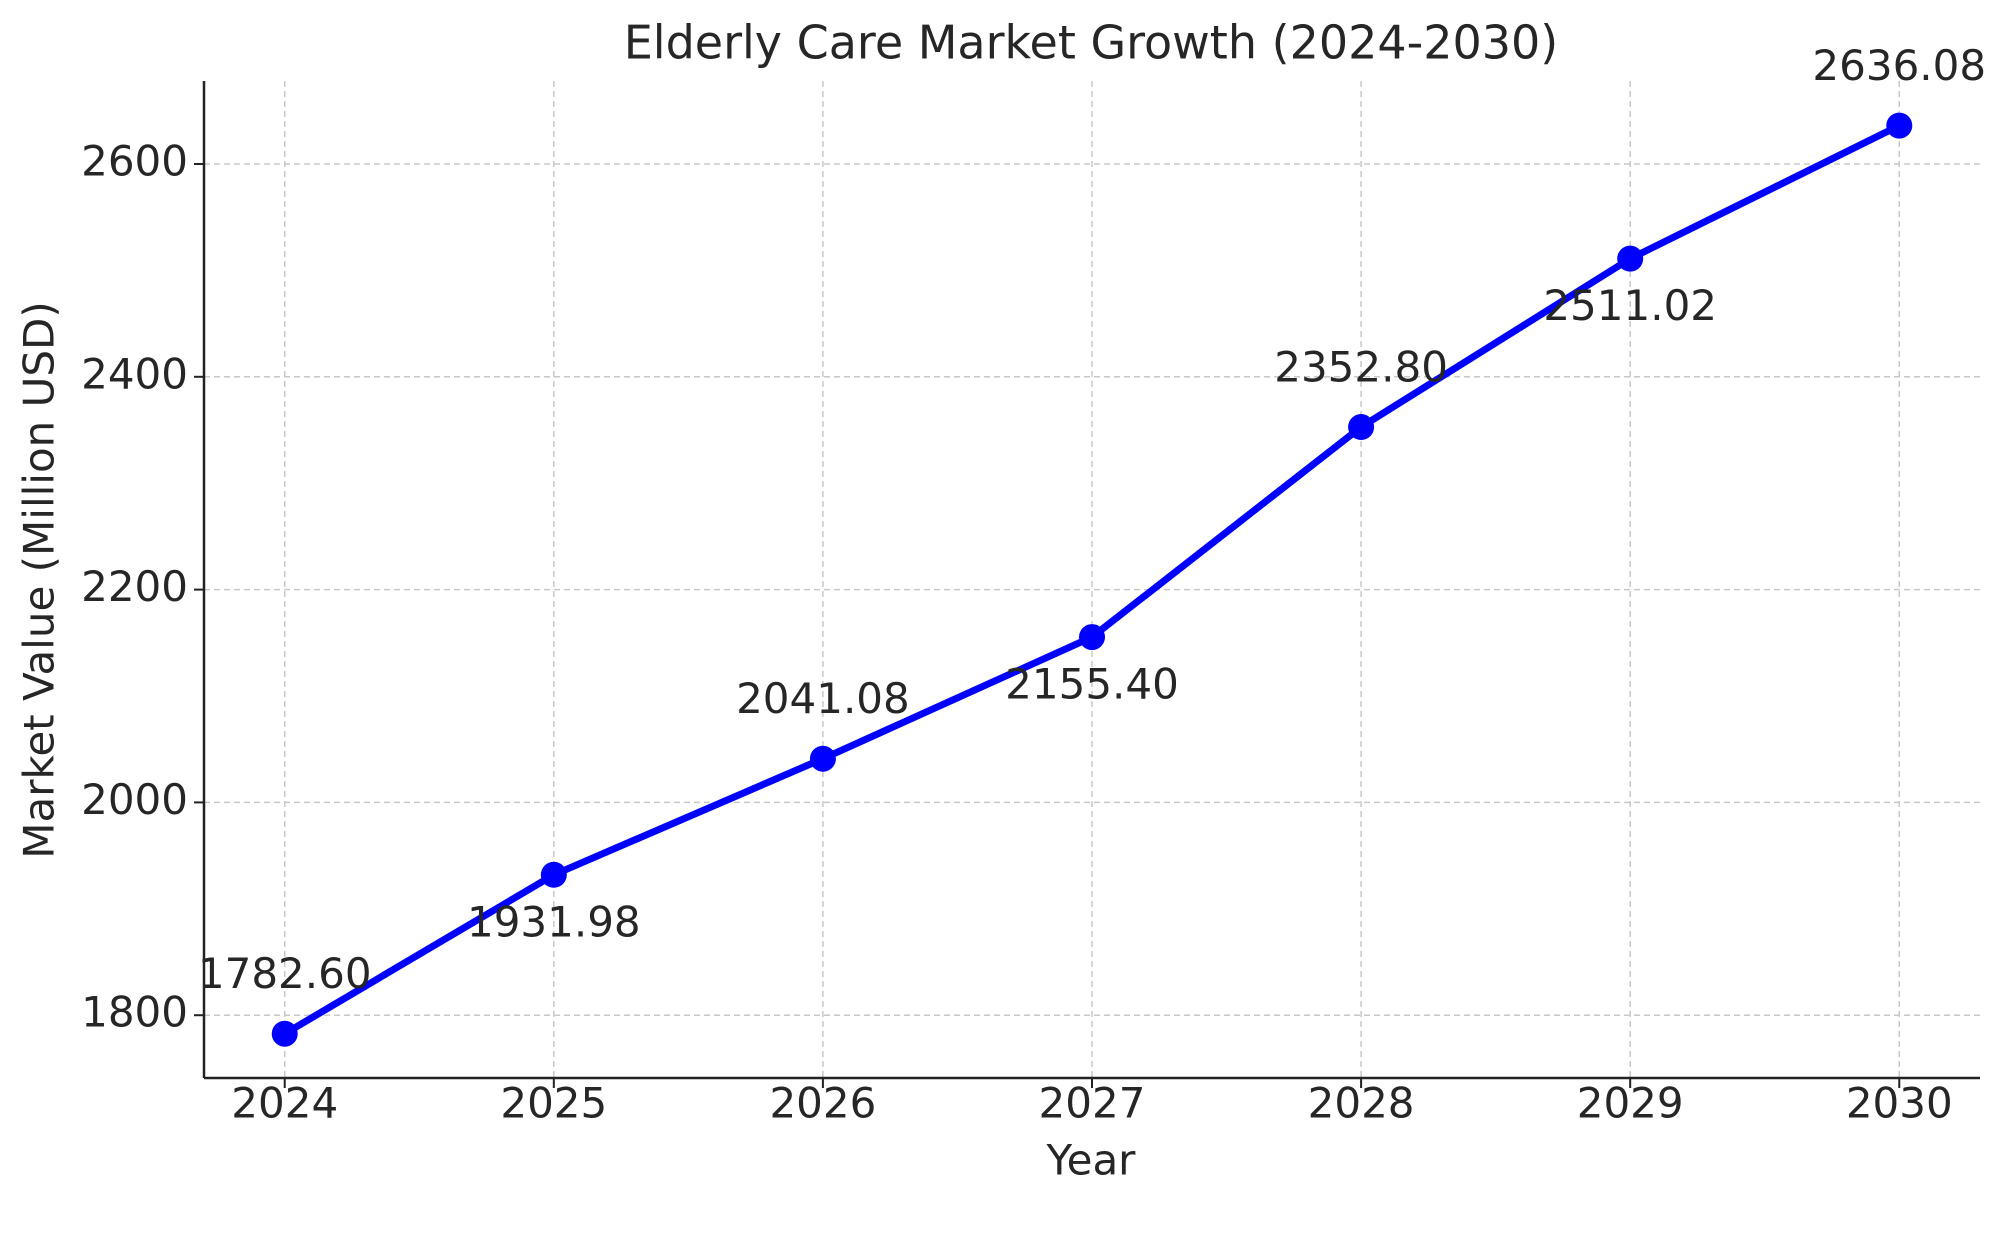 This screenshot has height=1256, width=2008. Describe the element at coordinates (1630, 305) in the screenshot. I see `value-label: 2511.02` at that location.